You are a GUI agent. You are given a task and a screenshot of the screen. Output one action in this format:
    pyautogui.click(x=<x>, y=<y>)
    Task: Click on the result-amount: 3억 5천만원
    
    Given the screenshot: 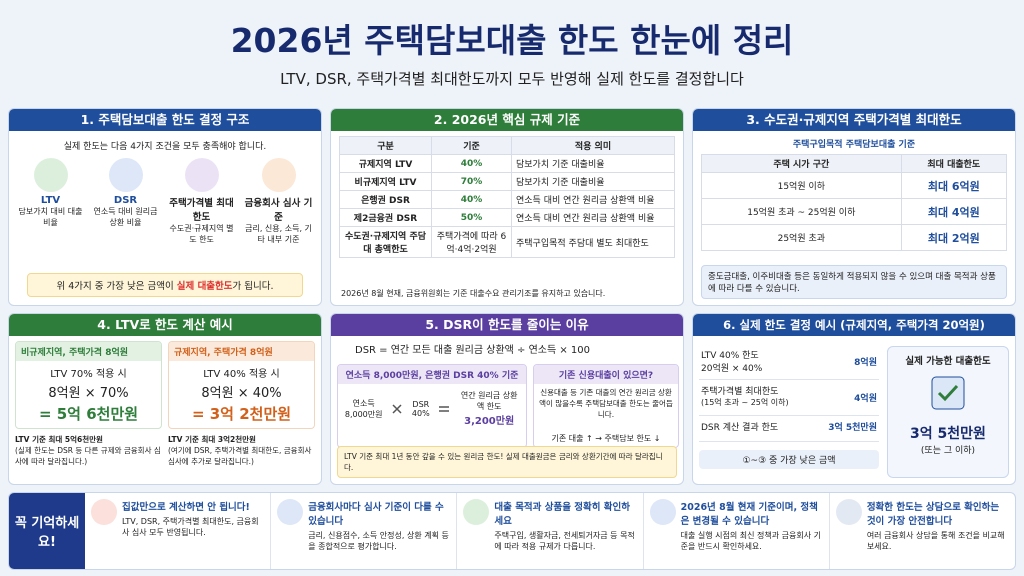 What is the action you would take?
    pyautogui.click(x=948, y=434)
    